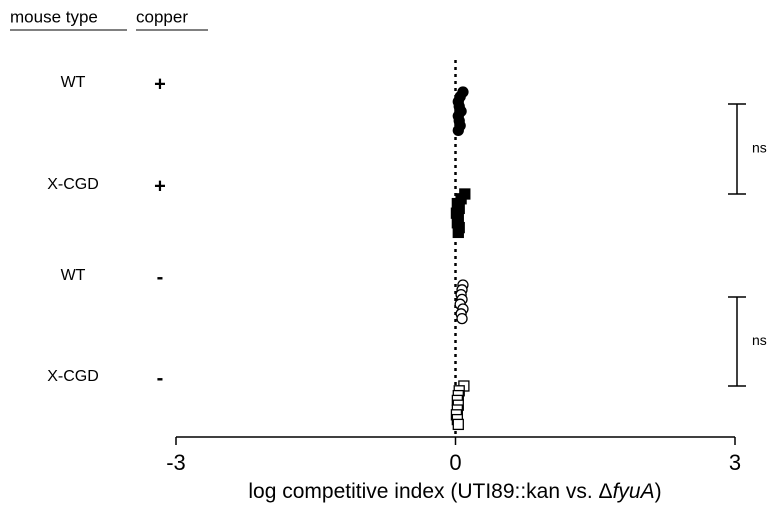 This screenshot has height=527, width=771. I want to click on x-axis-label-part: fyuA, so click(634, 491).